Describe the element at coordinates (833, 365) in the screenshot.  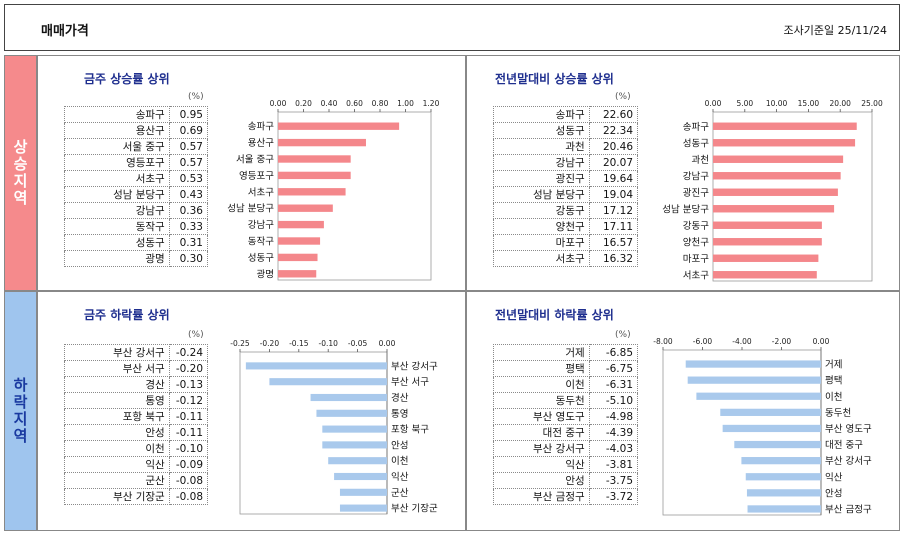
I see `category-label: 거제` at that location.